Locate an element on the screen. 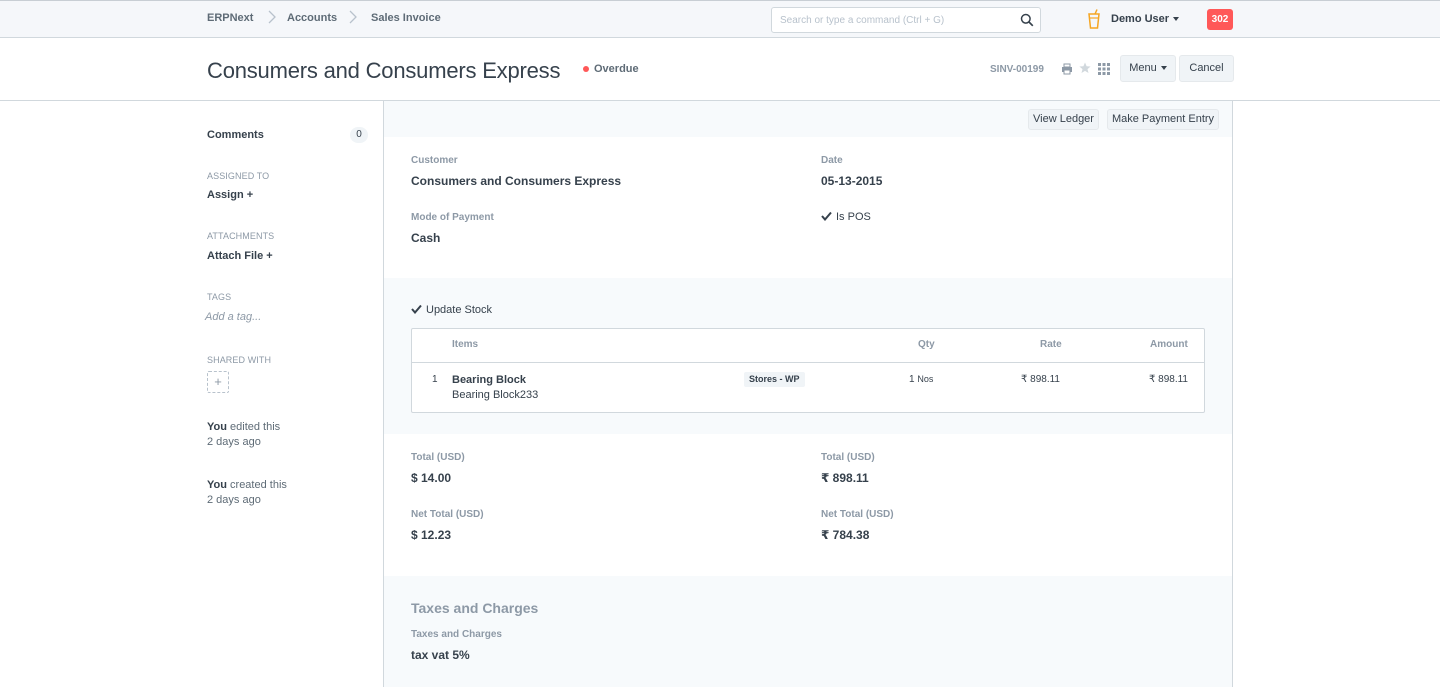 The width and height of the screenshot is (1440, 687). update-stock-field: Update Stock is located at coordinates (451, 310).